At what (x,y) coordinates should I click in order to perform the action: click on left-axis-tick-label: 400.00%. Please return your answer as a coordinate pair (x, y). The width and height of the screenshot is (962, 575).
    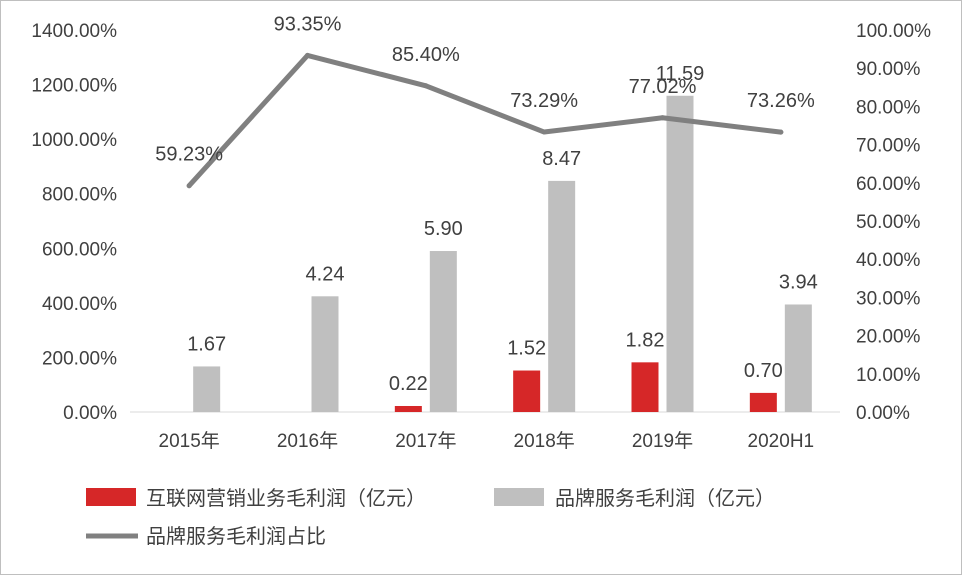
    Looking at the image, I should click on (79, 304).